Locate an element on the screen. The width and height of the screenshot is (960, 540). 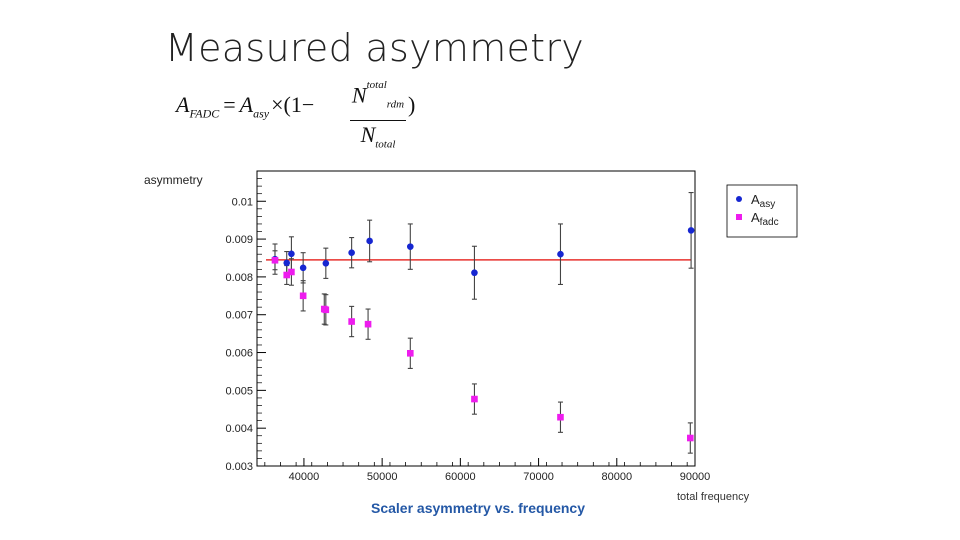
y-tick-label: 0.006 is located at coordinates (239, 354).